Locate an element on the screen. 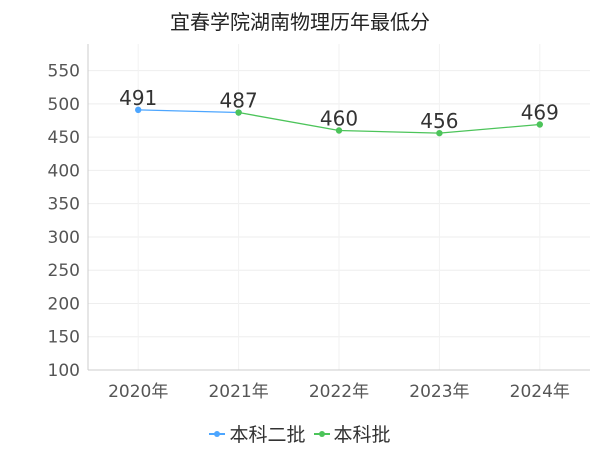 The width and height of the screenshot is (600, 450). y-tick-label-150: 150 is located at coordinates (64, 338).